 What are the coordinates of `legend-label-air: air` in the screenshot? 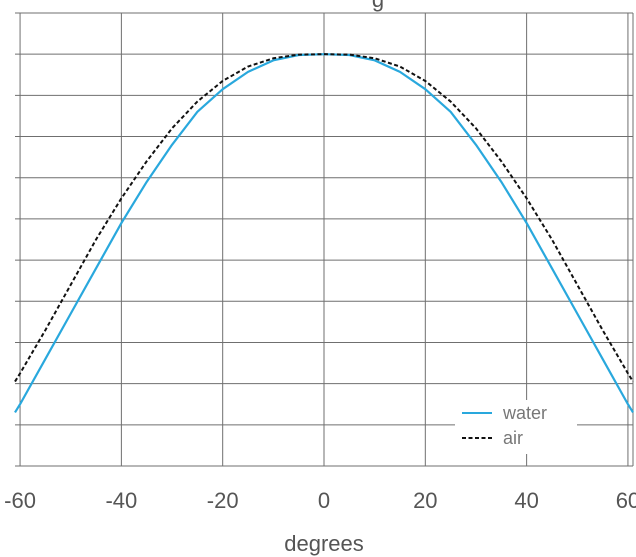 It's located at (513, 438).